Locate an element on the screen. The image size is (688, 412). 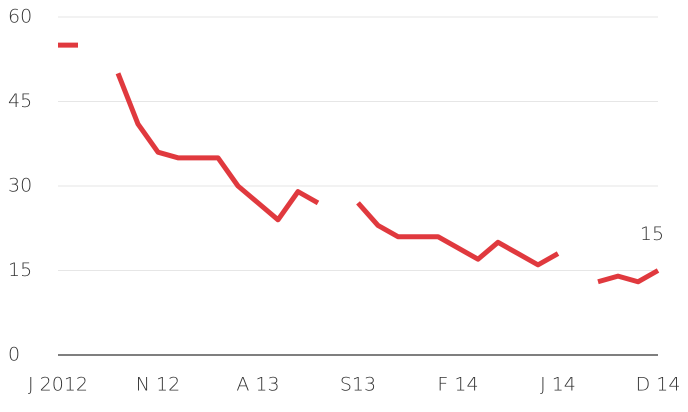
y-tick-label: 45 is located at coordinates (20, 101).